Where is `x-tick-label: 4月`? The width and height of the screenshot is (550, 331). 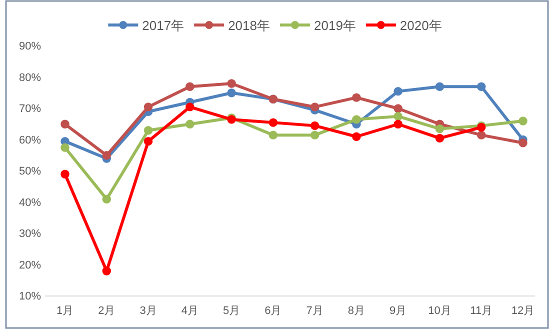
x-tick-label: 4月 is located at coordinates (189, 310).